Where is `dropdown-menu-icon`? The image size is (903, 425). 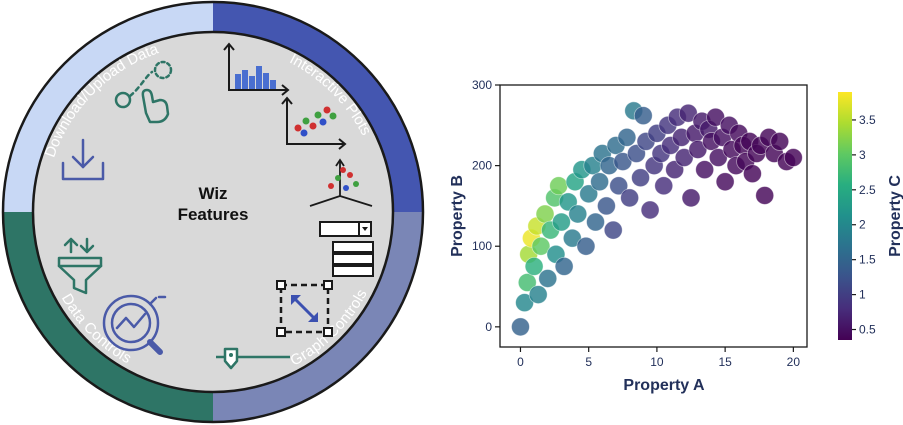
dropdown-menu-icon is located at coordinates (346, 249).